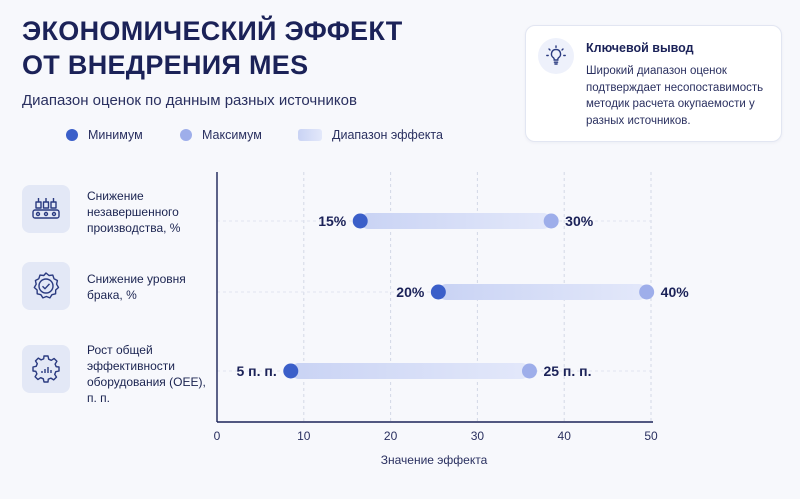  I want to click on row-label-defects: Снижение уровня брака, %, so click(136, 287).